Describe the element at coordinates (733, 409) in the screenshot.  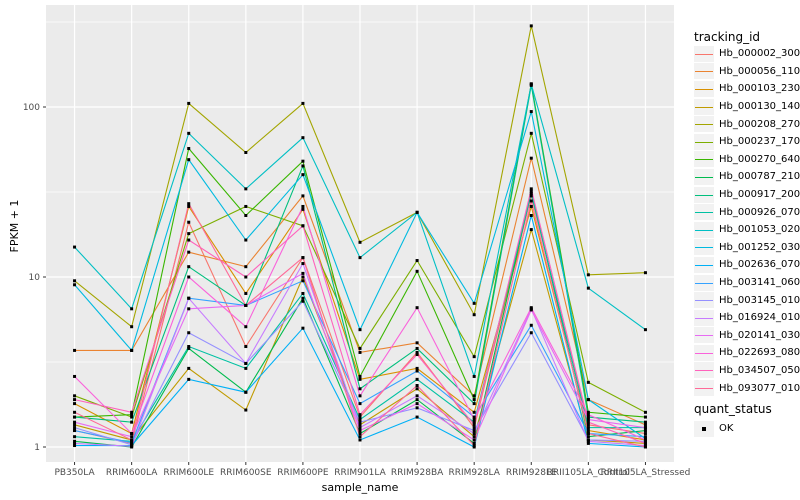
I see `quant-status-title: quant_status` at that location.